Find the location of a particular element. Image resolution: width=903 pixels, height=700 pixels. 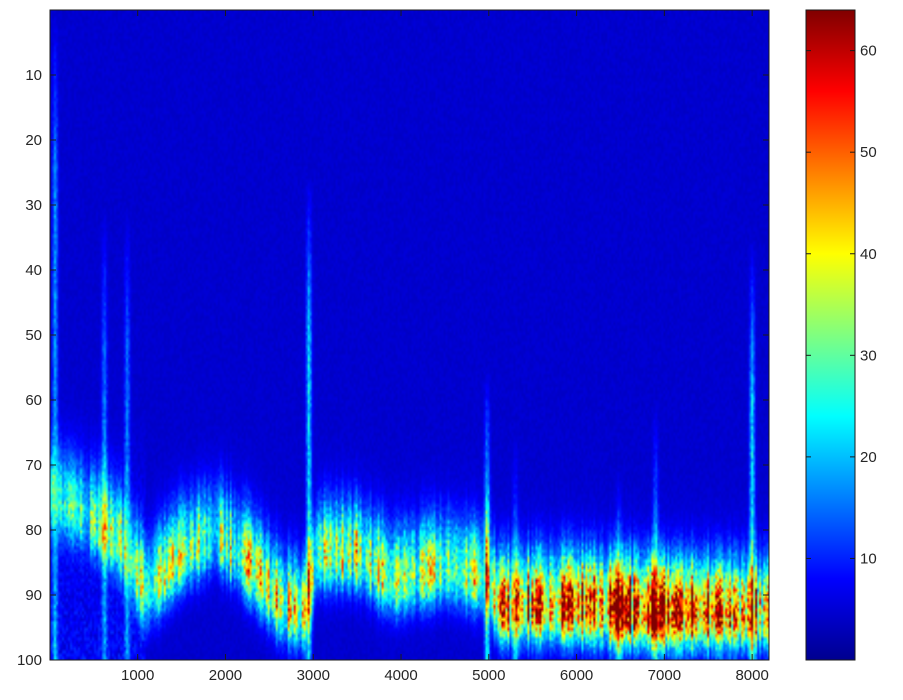

x-tick-label: 4000 is located at coordinates (400, 675).